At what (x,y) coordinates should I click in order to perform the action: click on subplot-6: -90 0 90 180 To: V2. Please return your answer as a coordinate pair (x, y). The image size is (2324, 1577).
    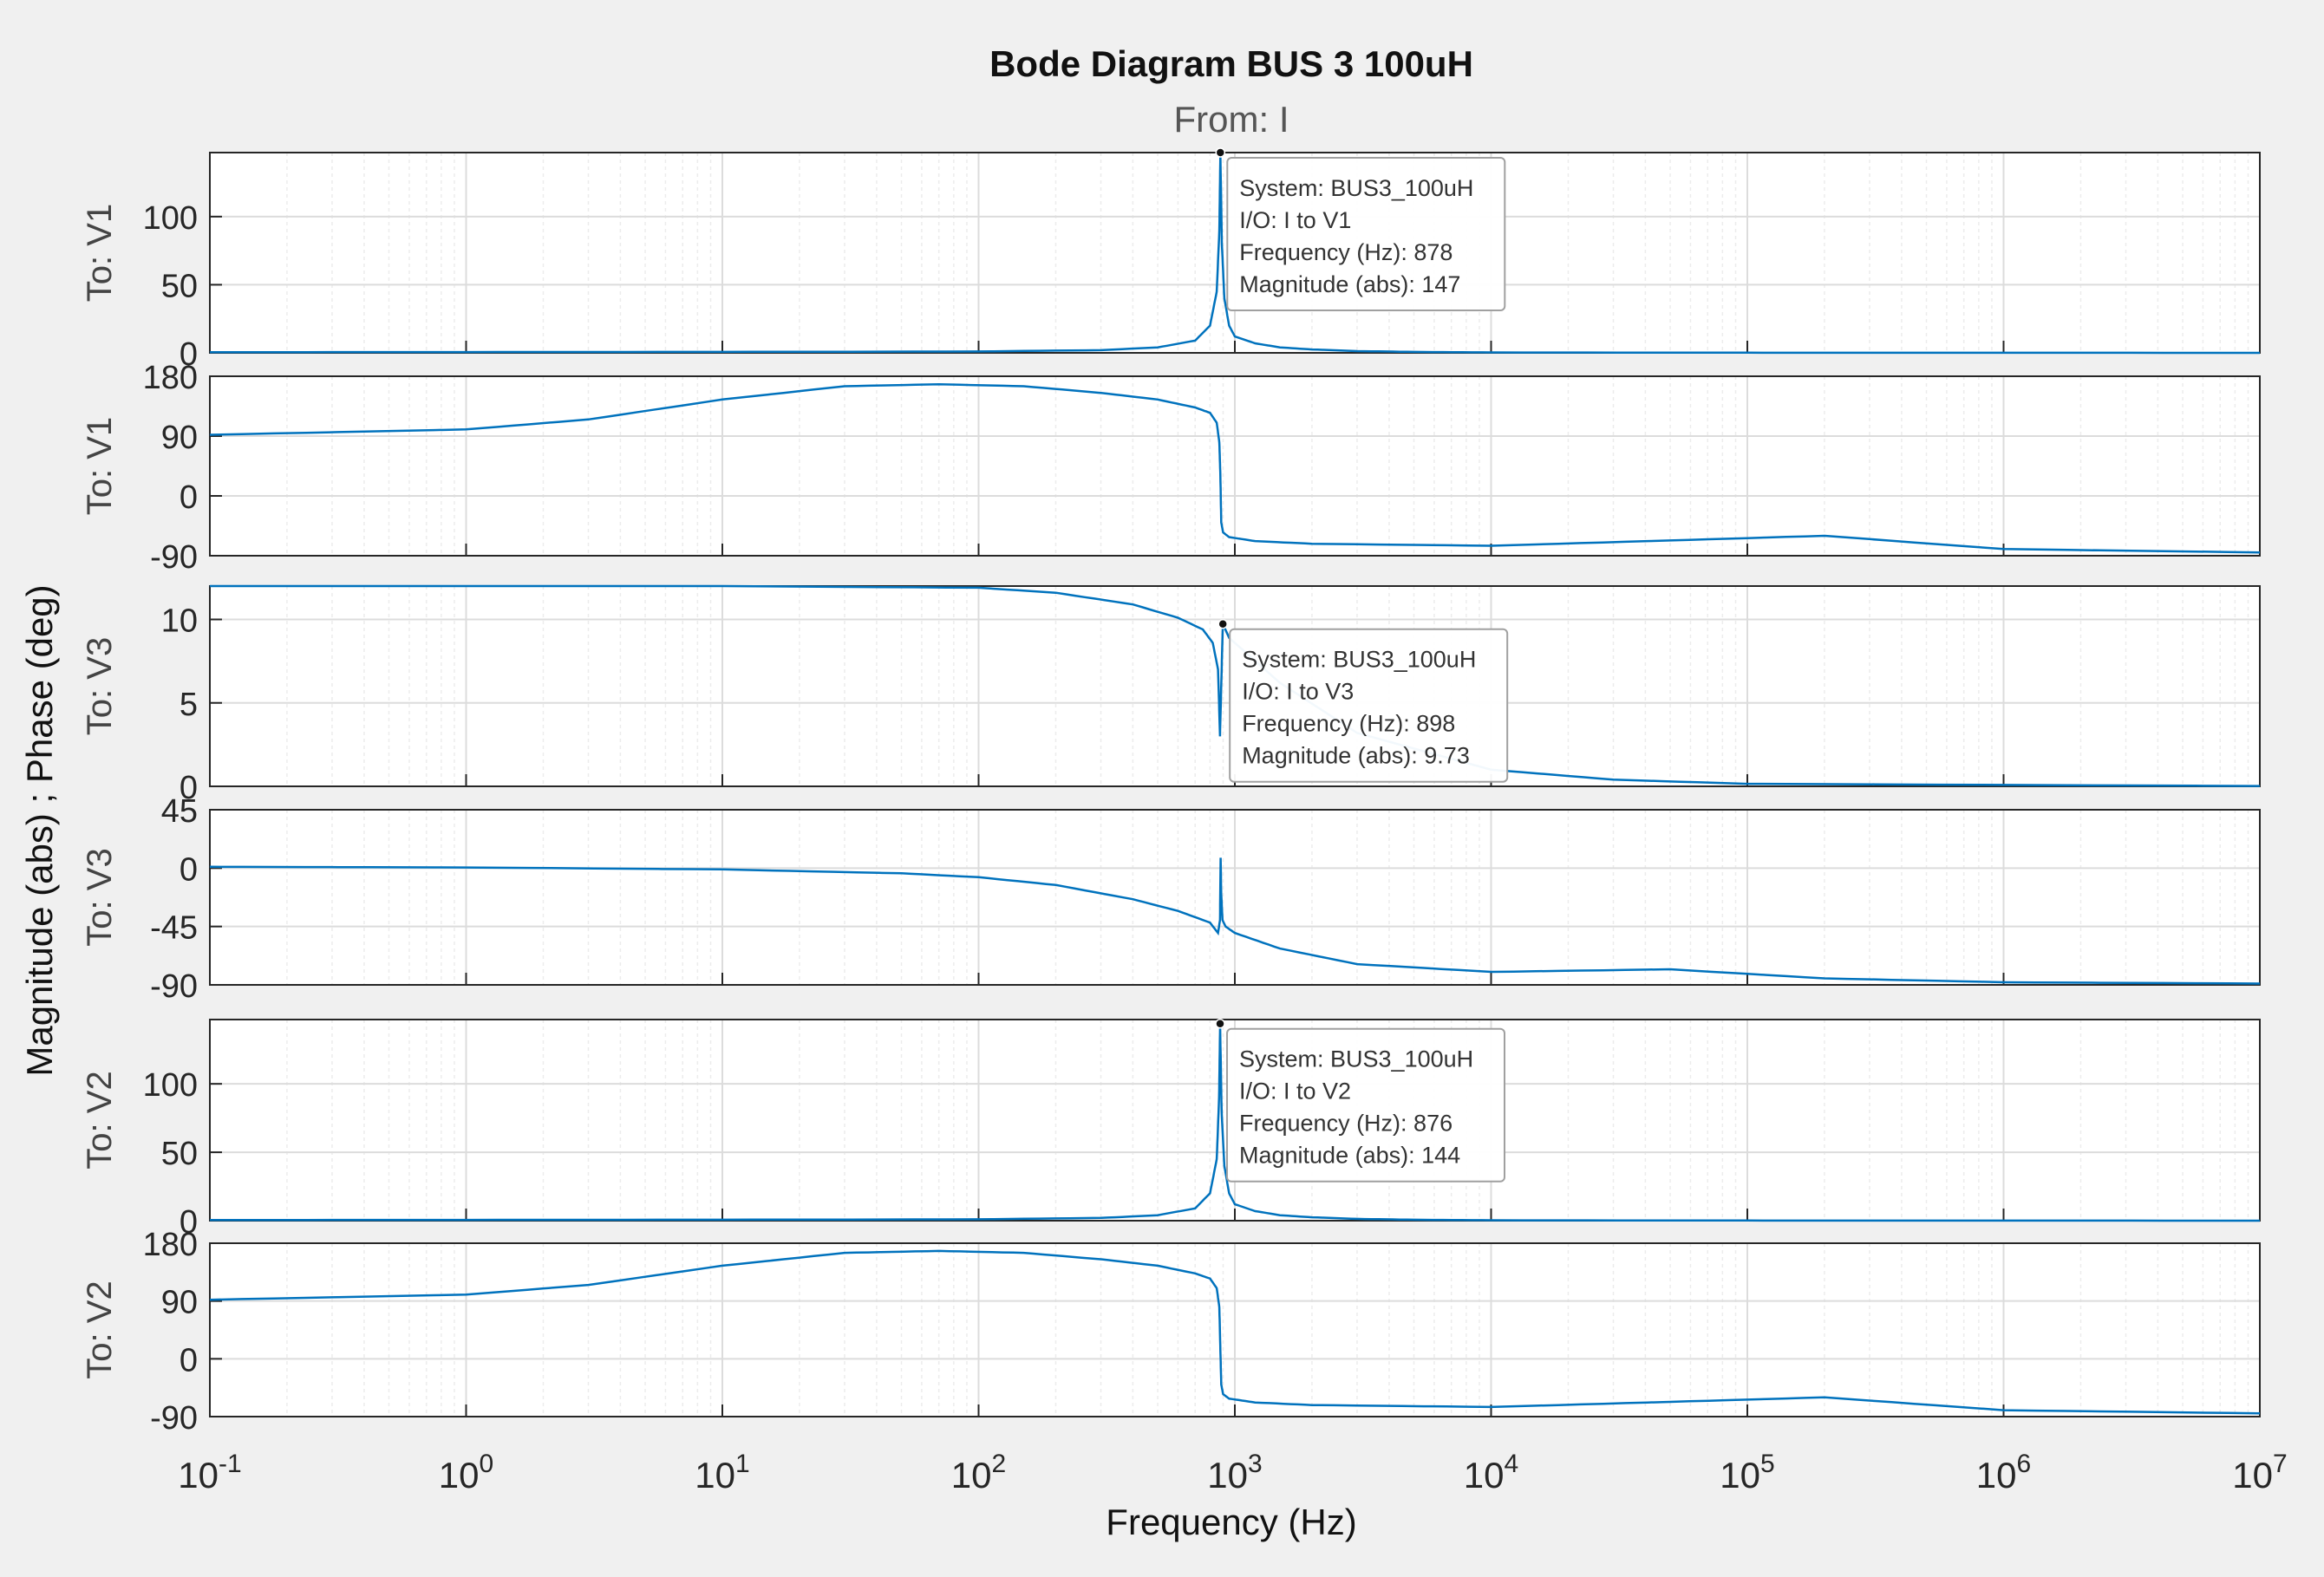
    Looking at the image, I should click on (1171, 1332).